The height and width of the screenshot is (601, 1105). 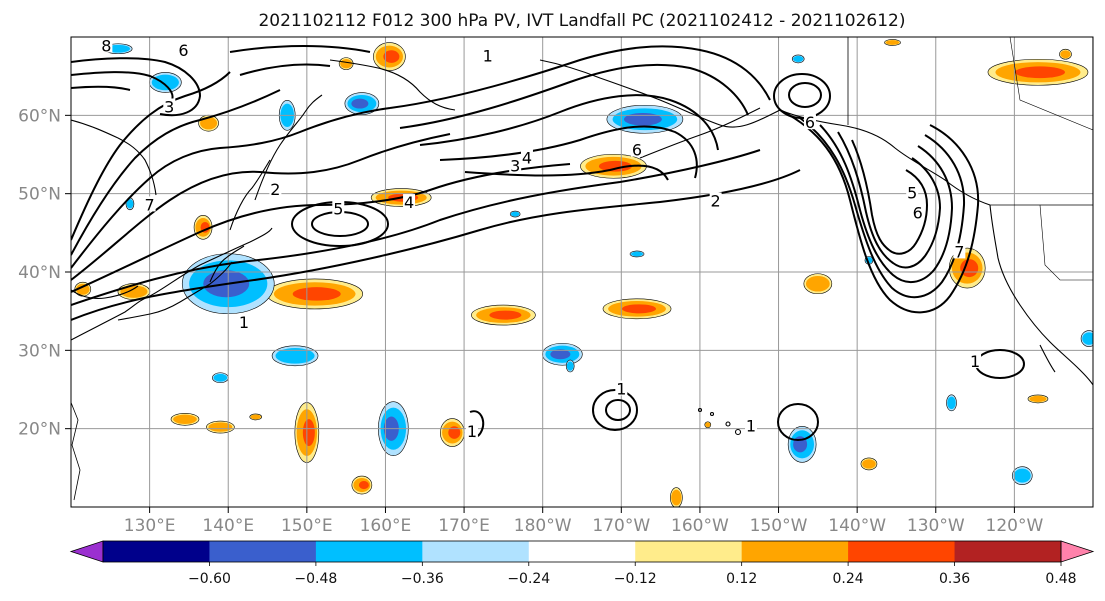 I want to click on x-tick-label: 120°W, so click(x=1015, y=526).